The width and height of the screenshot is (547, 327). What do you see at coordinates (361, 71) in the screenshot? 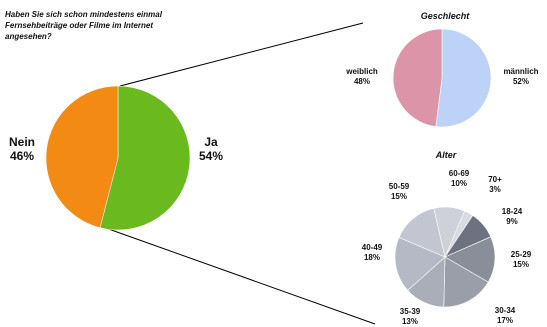
I see `label-weiblich: weiblich` at bounding box center [361, 71].